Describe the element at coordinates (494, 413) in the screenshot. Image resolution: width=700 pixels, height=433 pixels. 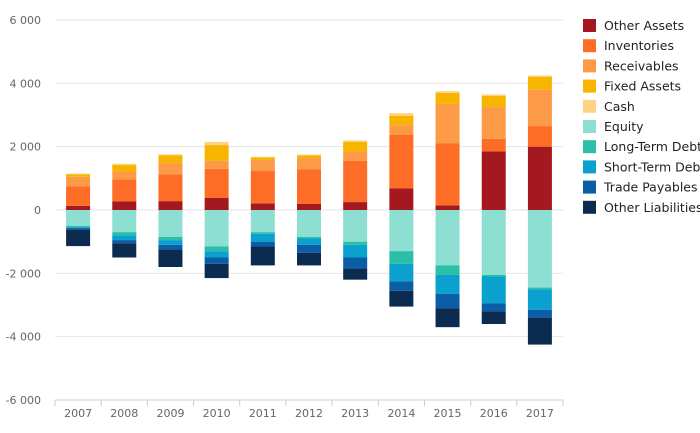
I see `x-tick-label: 2016` at that location.